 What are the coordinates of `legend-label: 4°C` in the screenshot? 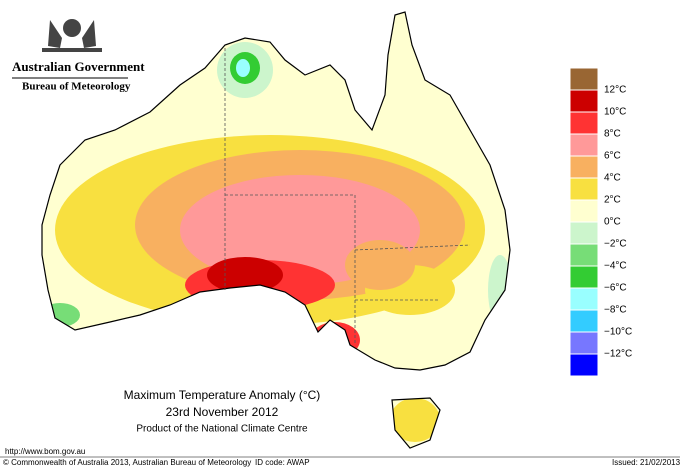 It's located at (612, 178).